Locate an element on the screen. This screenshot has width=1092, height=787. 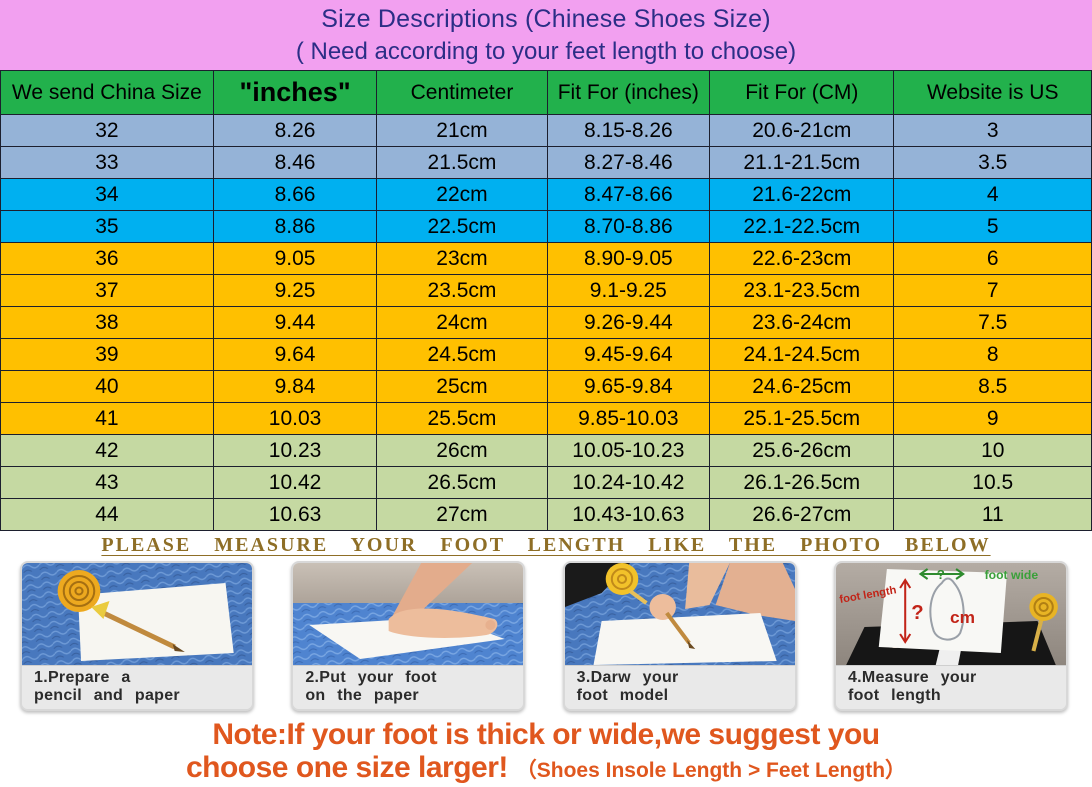
table-cell: 25.5cm is located at coordinates (462, 418).